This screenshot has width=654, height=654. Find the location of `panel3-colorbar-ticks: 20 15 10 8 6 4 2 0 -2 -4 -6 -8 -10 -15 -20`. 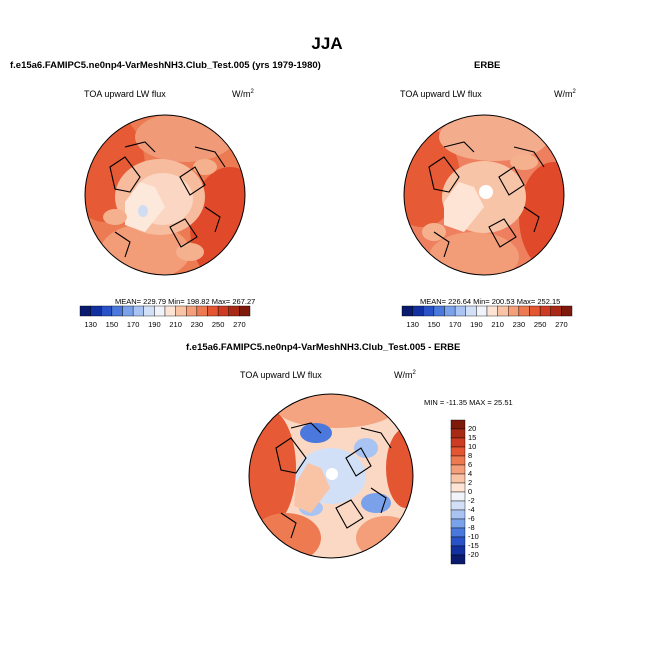

panel3-colorbar-ticks: 20 15 10 8 6 4 2 0 -2 -4 -6 -8 -10 -15 -20 is located at coordinates (483, 492).